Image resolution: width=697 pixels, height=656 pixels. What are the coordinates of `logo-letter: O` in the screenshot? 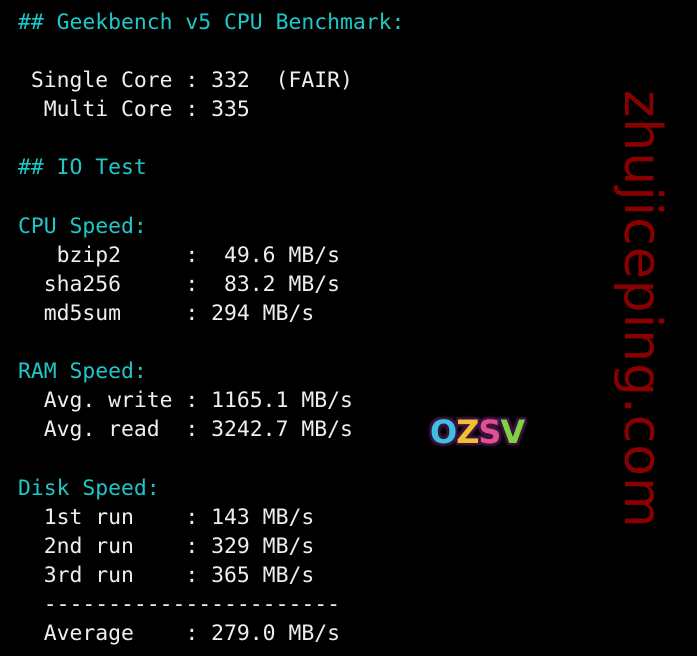 It's located at (443, 432).